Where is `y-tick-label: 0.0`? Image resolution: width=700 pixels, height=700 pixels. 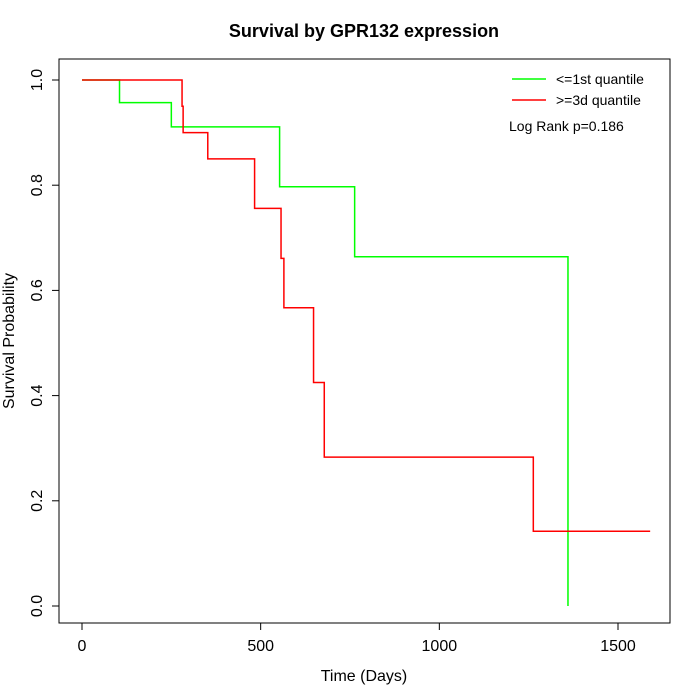 y-tick-label: 0.0 is located at coordinates (37, 606).